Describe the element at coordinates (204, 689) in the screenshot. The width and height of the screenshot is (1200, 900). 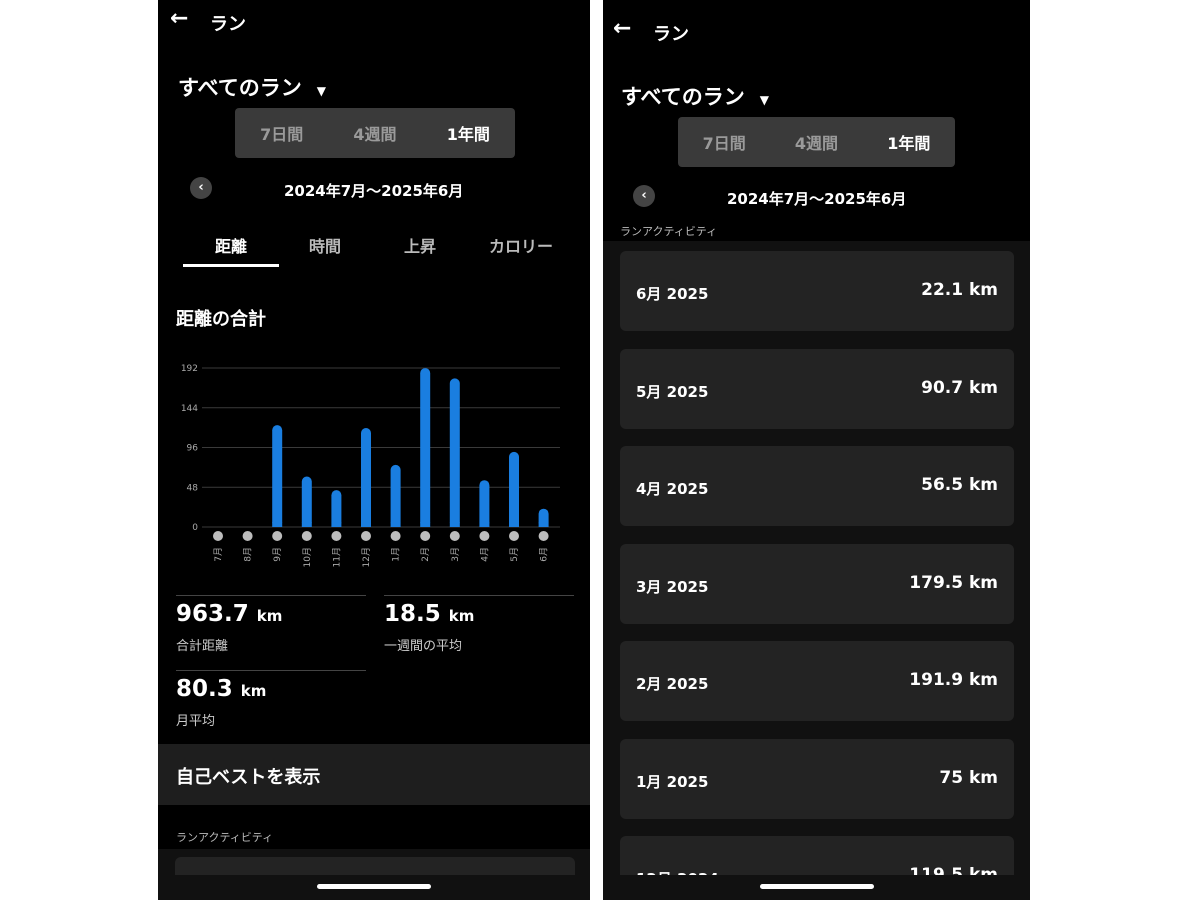
I see `stat-value: 80.3` at that location.